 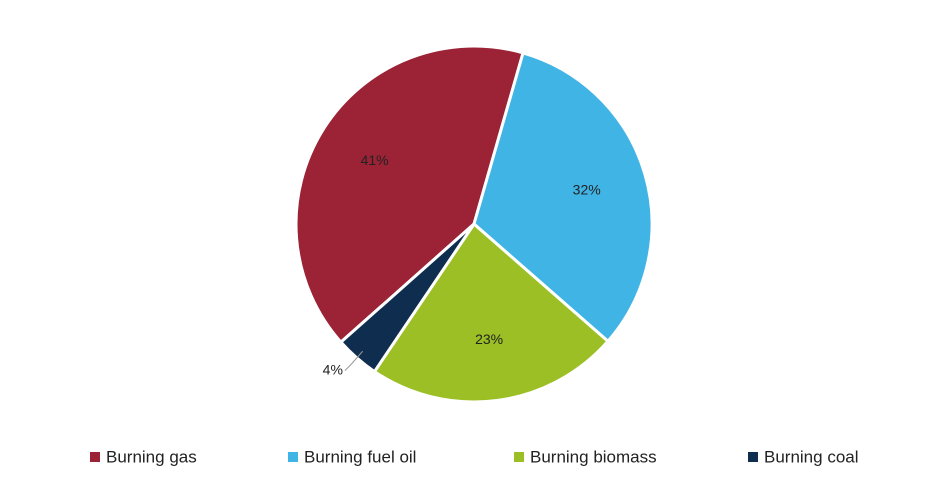 What do you see at coordinates (593, 456) in the screenshot?
I see `legend-label: Burning biomass` at bounding box center [593, 456].